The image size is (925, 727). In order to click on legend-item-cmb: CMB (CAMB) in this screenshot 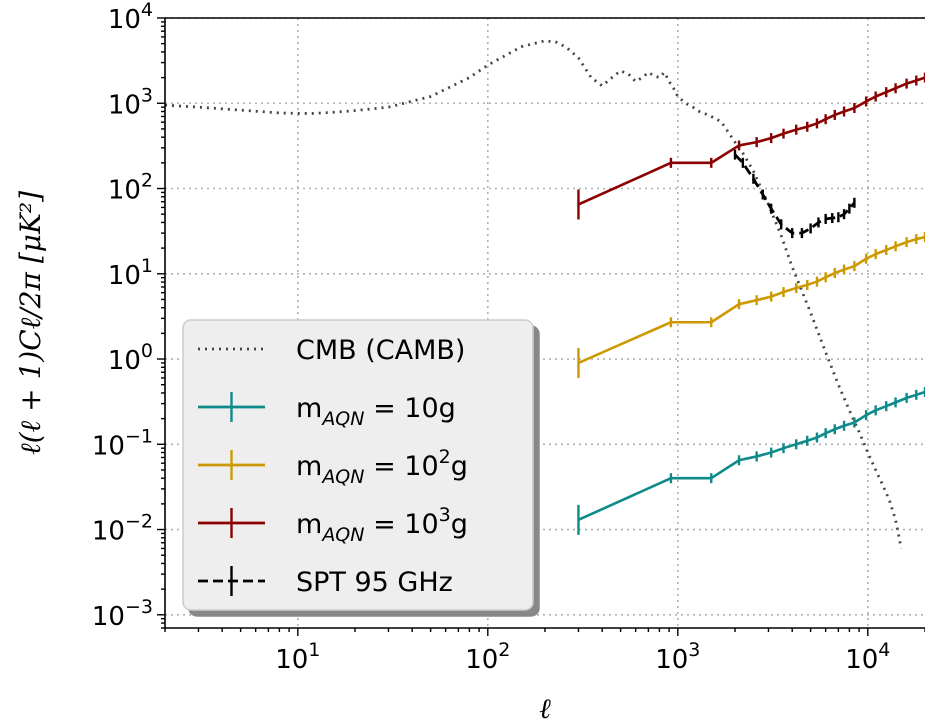, I will do `click(331, 350)`.